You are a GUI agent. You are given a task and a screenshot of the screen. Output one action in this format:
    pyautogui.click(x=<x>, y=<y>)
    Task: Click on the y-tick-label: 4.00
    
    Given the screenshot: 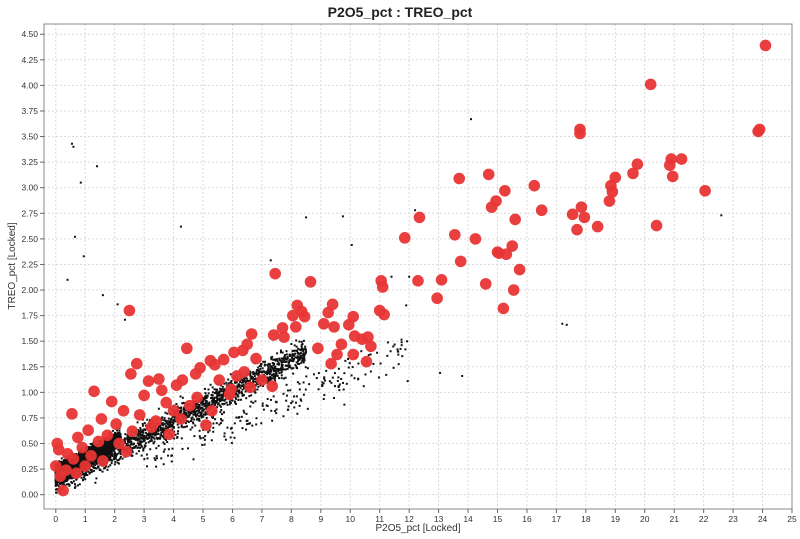 What is the action you would take?
    pyautogui.click(x=29, y=85)
    